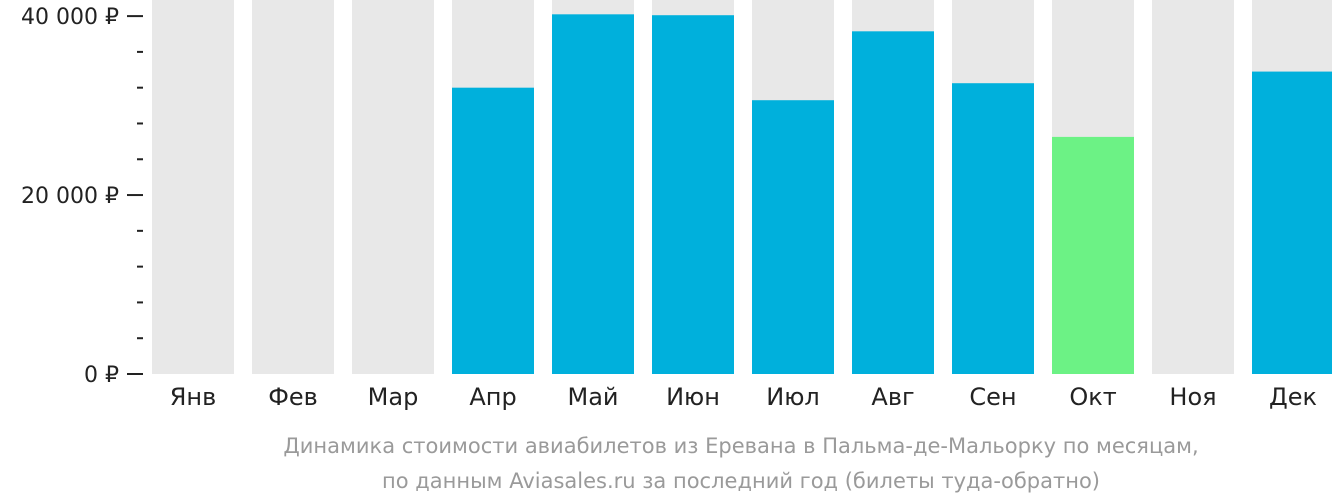  I want to click on x-tick-label-1: Фев, so click(293, 397).